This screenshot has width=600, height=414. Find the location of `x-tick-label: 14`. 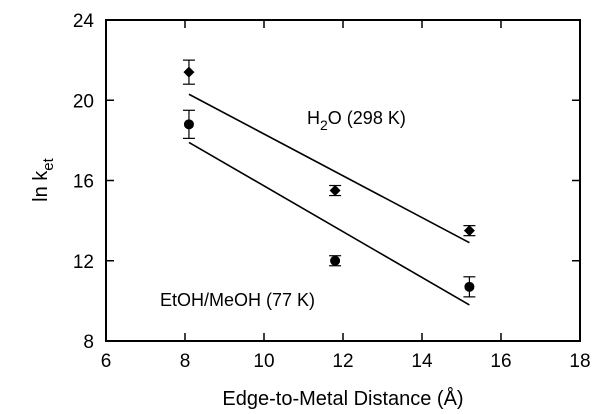

x-tick-label: 14 is located at coordinates (422, 361).